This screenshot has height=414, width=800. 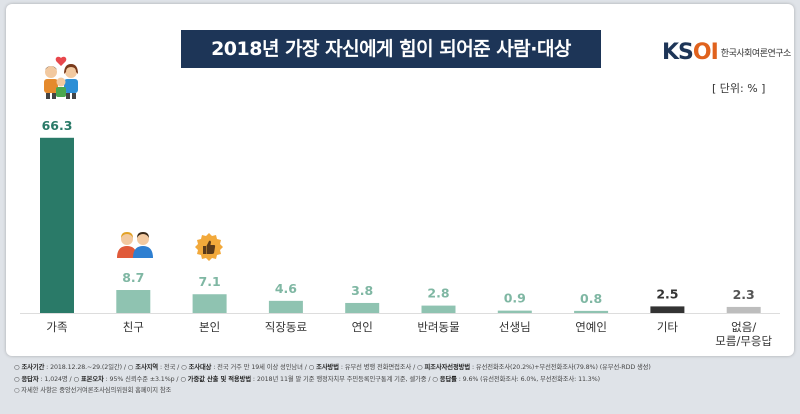 I want to click on friends-icon, so click(x=135, y=245).